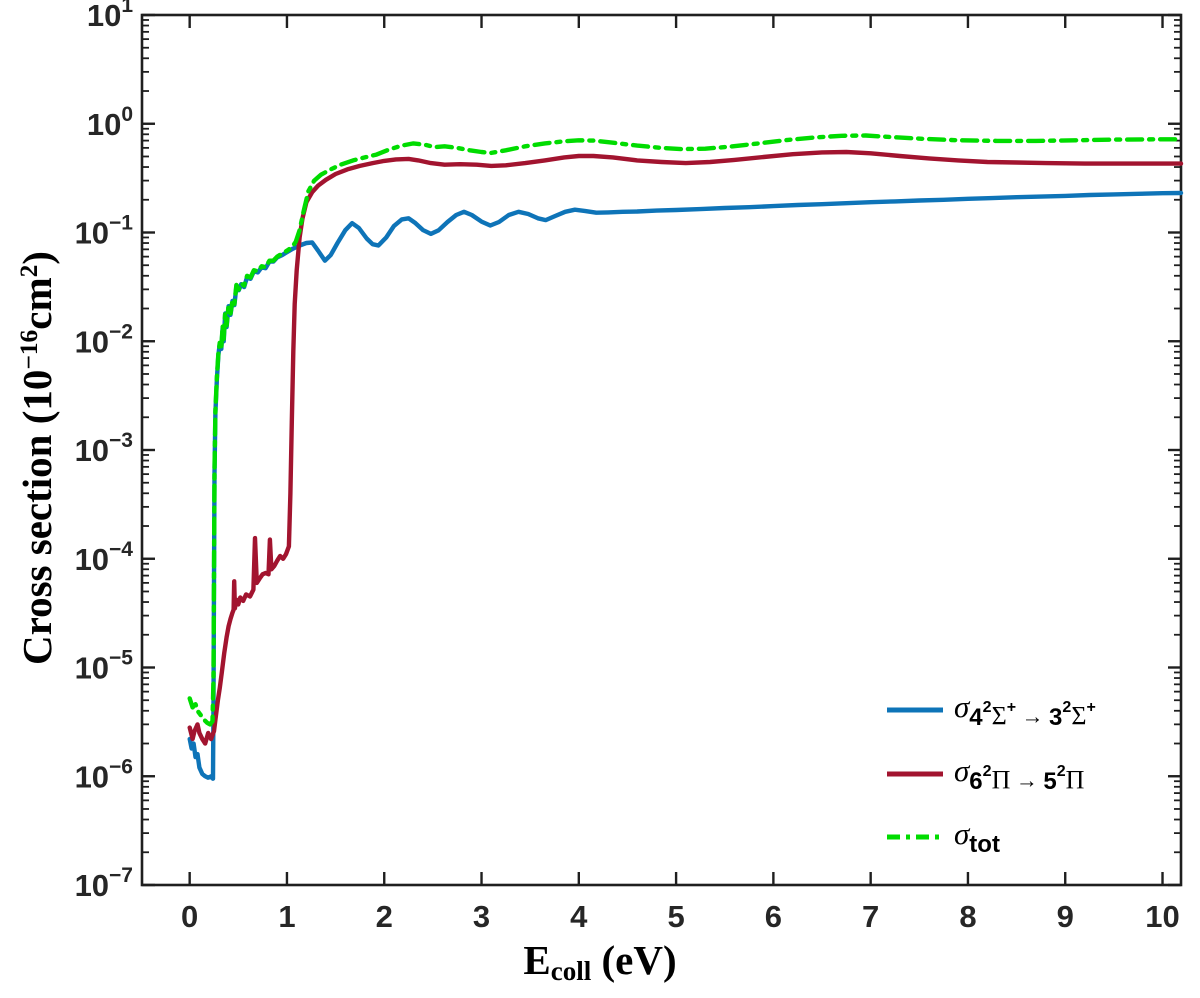 The image size is (1200, 998). I want to click on x-tick-label: 8, so click(967, 916).